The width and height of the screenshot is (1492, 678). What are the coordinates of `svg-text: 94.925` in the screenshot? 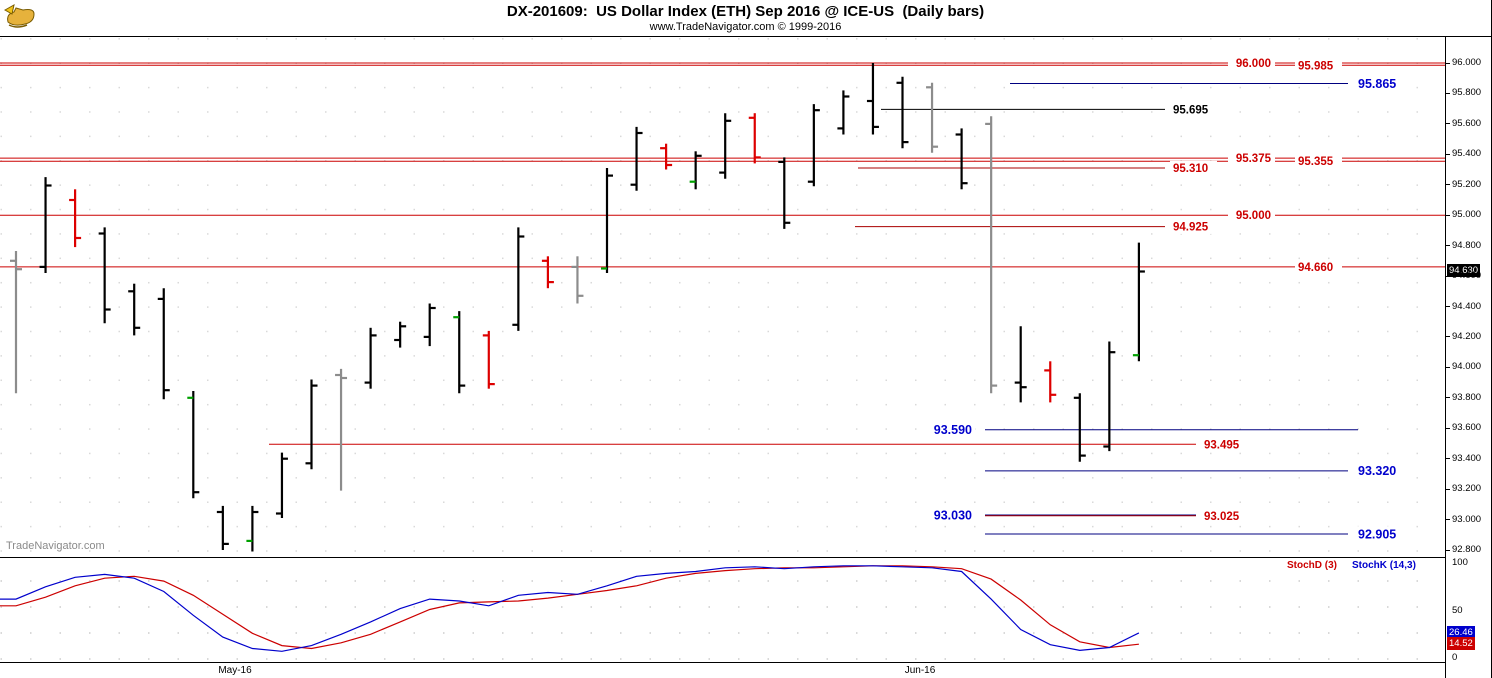 It's located at (1191, 228).